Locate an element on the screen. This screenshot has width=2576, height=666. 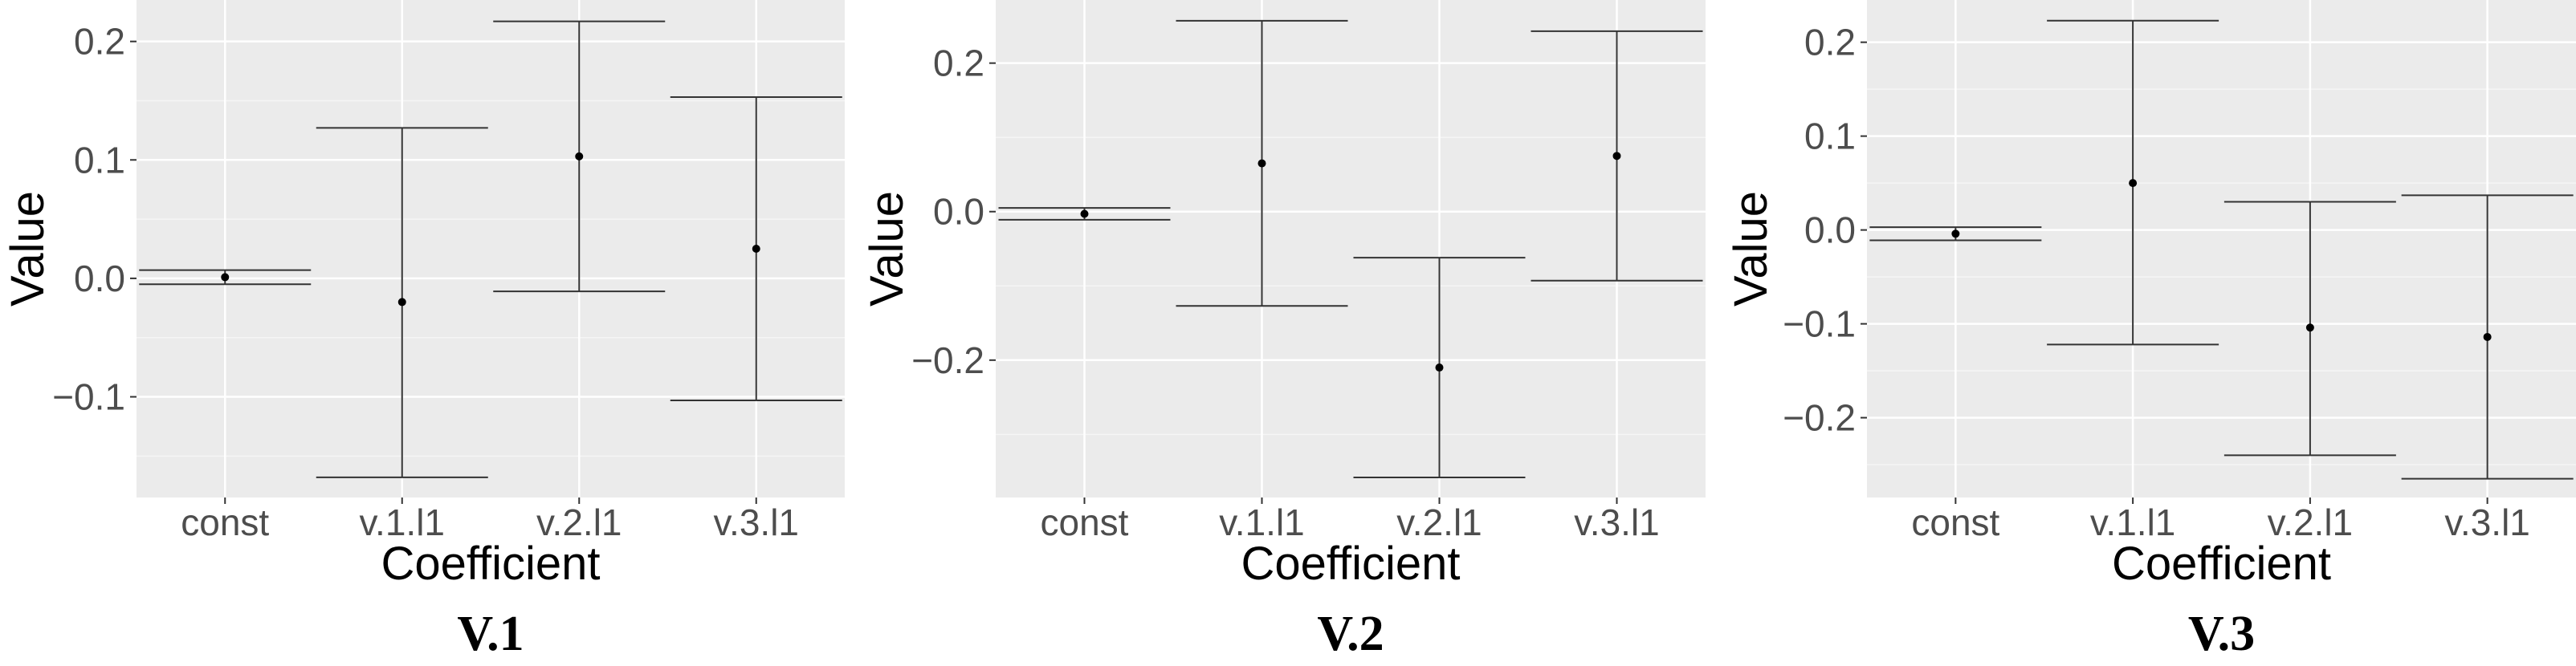
panel-label: V.1 is located at coordinates (491, 634).